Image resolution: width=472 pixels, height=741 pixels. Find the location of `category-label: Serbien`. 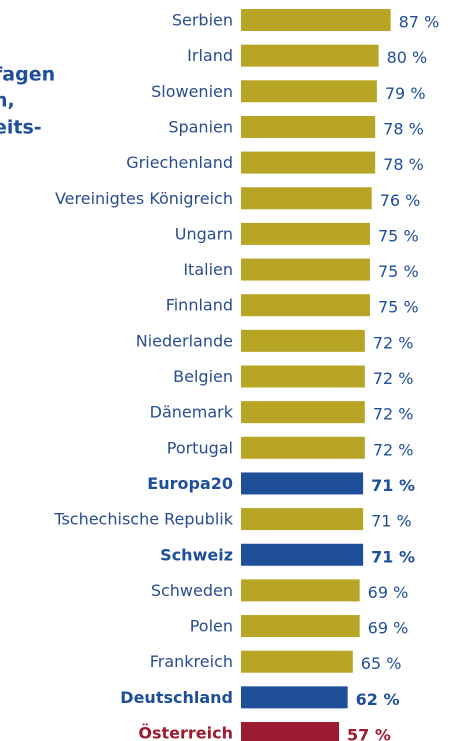

category-label: Serbien is located at coordinates (202, 20).